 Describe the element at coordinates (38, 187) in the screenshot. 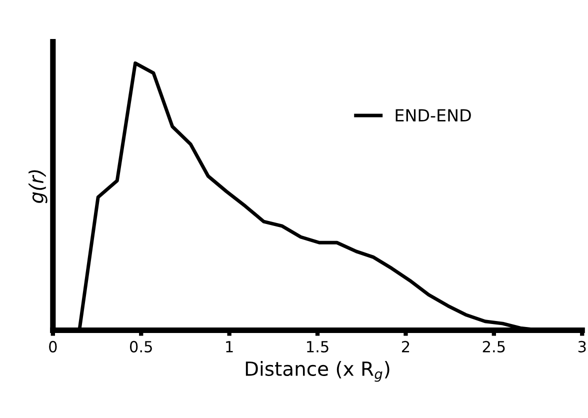

I see `y-axis-title: g(r)` at that location.